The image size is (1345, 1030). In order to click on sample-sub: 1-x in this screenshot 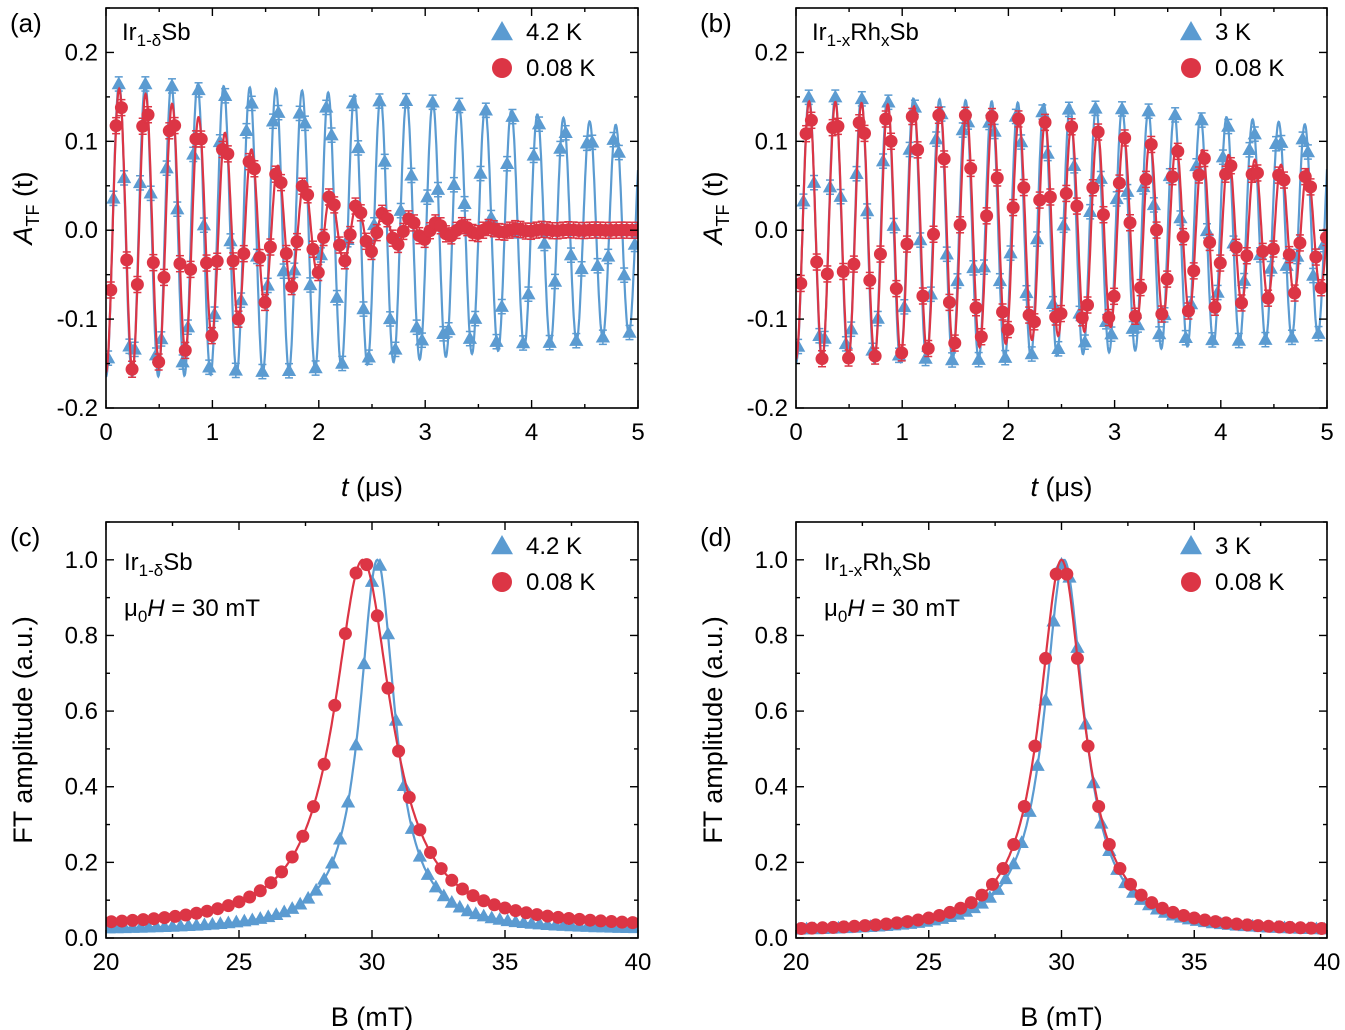, I will do `click(851, 570)`.